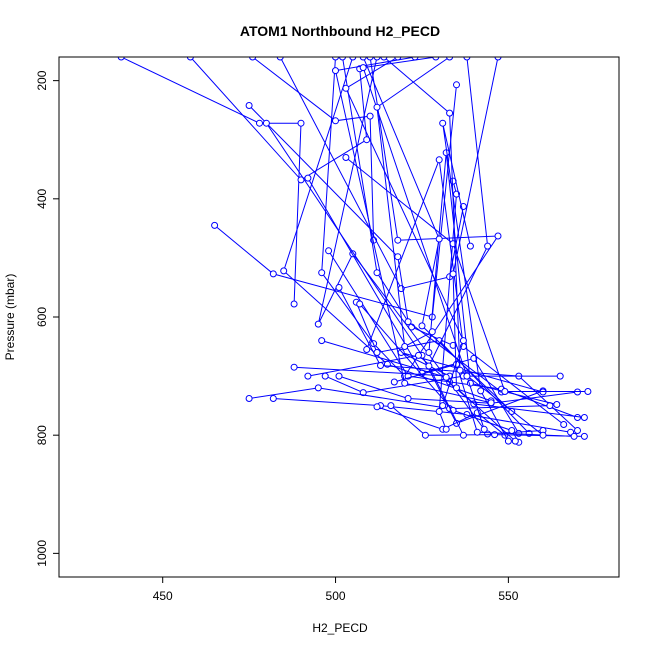 This screenshot has height=650, width=650. Describe the element at coordinates (340, 31) in the screenshot. I see `chart-title: ATOM1 Northbound H2_PECD` at that location.